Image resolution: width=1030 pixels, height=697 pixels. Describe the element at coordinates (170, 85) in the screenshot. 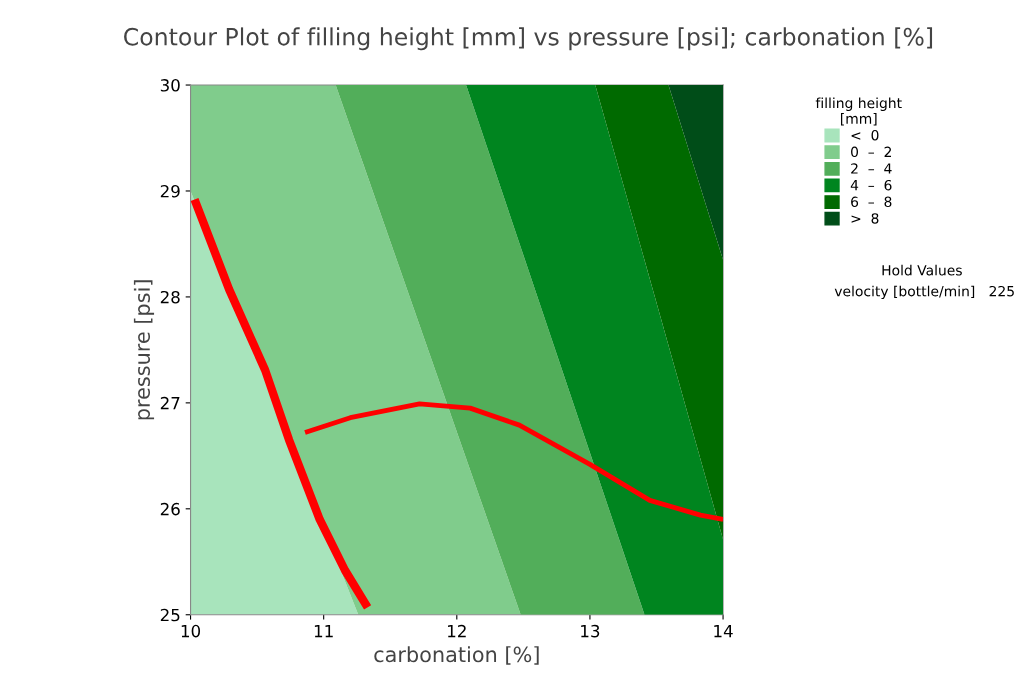

I see `y-tick-label: 30` at that location.